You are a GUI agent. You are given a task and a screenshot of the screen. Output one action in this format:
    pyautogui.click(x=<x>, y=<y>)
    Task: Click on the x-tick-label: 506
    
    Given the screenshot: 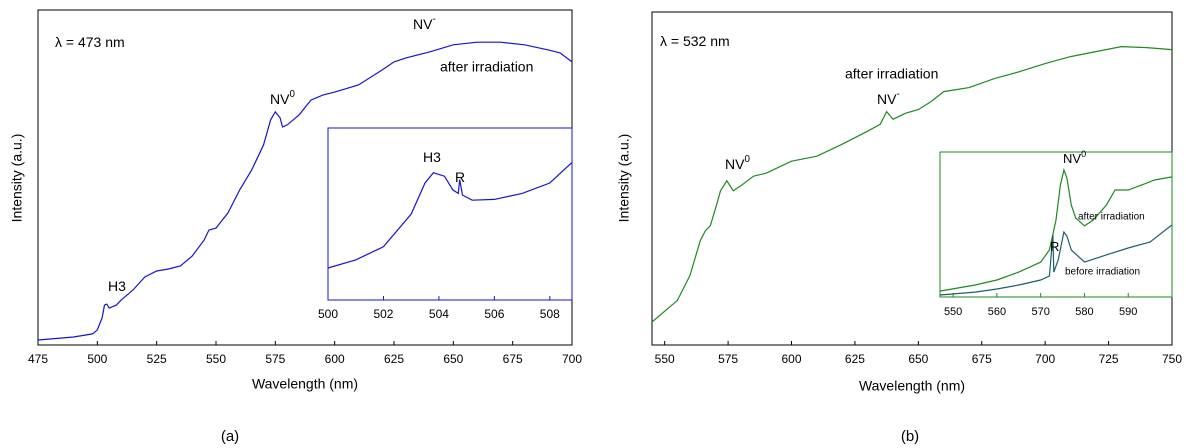 What is the action you would take?
    pyautogui.click(x=494, y=314)
    